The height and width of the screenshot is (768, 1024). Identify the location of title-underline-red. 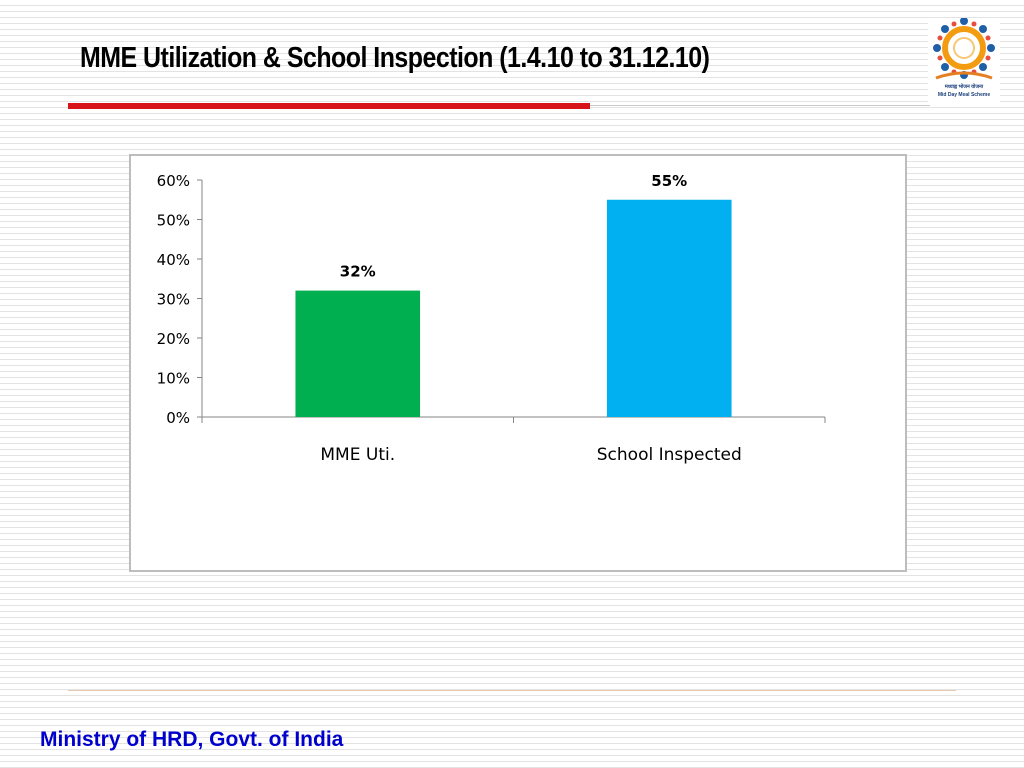
(329, 106).